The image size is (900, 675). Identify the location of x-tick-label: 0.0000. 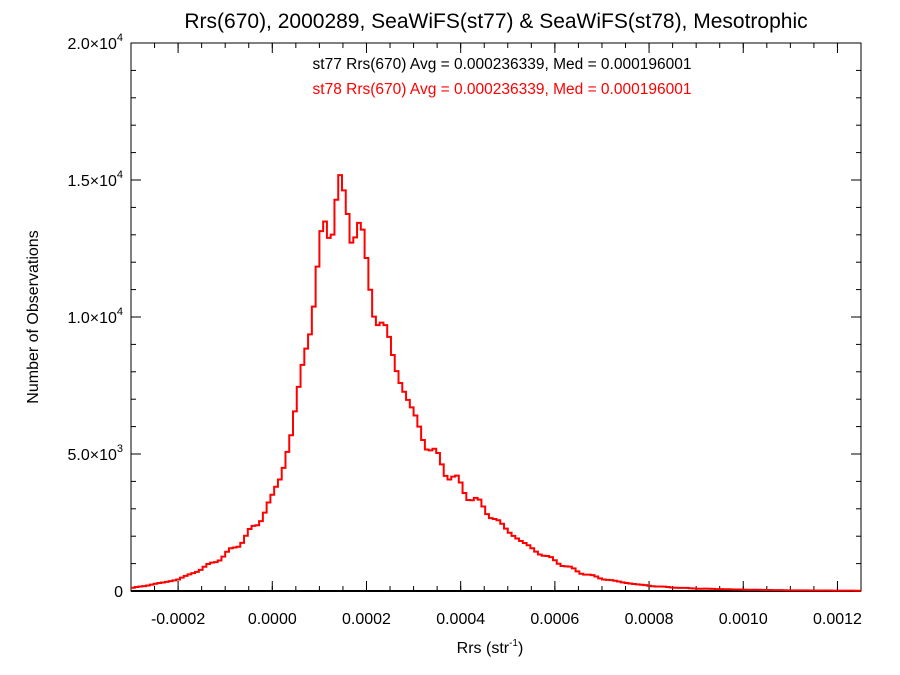
(272, 619).